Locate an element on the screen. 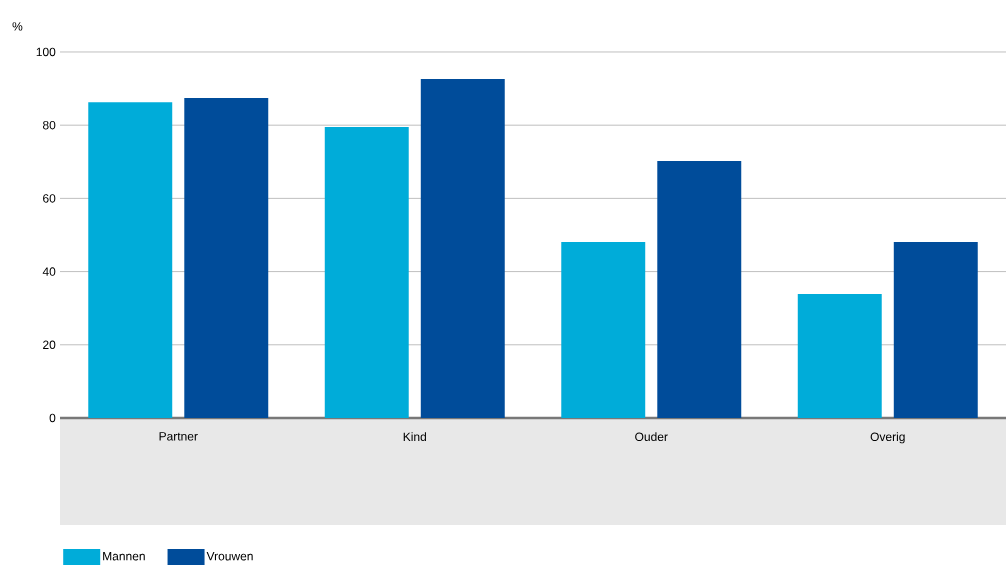  y-axis-title: % is located at coordinates (17, 26).